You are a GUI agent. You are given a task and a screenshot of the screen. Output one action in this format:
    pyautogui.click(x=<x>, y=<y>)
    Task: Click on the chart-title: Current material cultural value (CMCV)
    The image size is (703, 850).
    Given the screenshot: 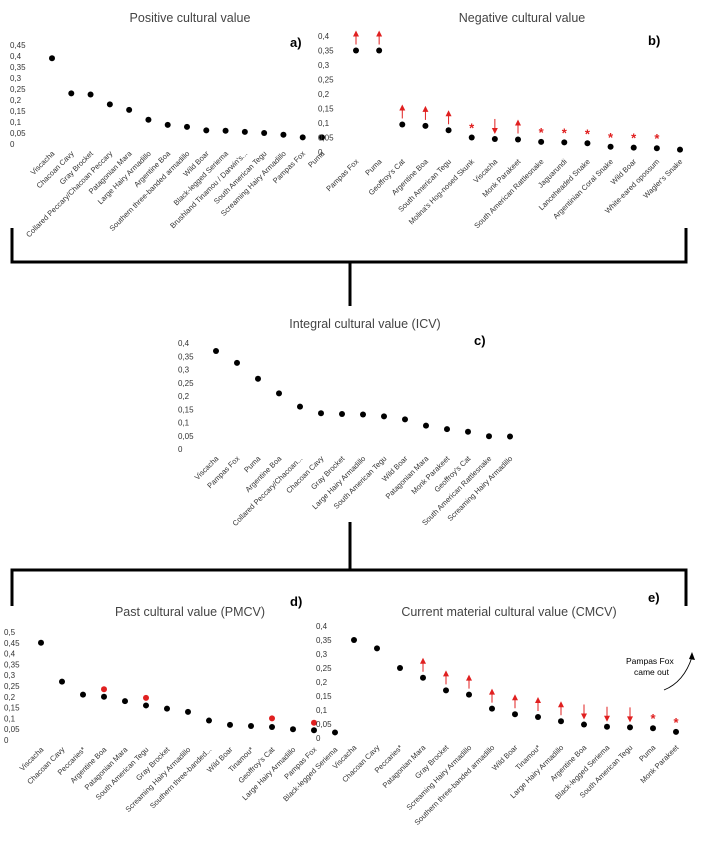 What is the action you would take?
    pyautogui.click(x=508, y=612)
    